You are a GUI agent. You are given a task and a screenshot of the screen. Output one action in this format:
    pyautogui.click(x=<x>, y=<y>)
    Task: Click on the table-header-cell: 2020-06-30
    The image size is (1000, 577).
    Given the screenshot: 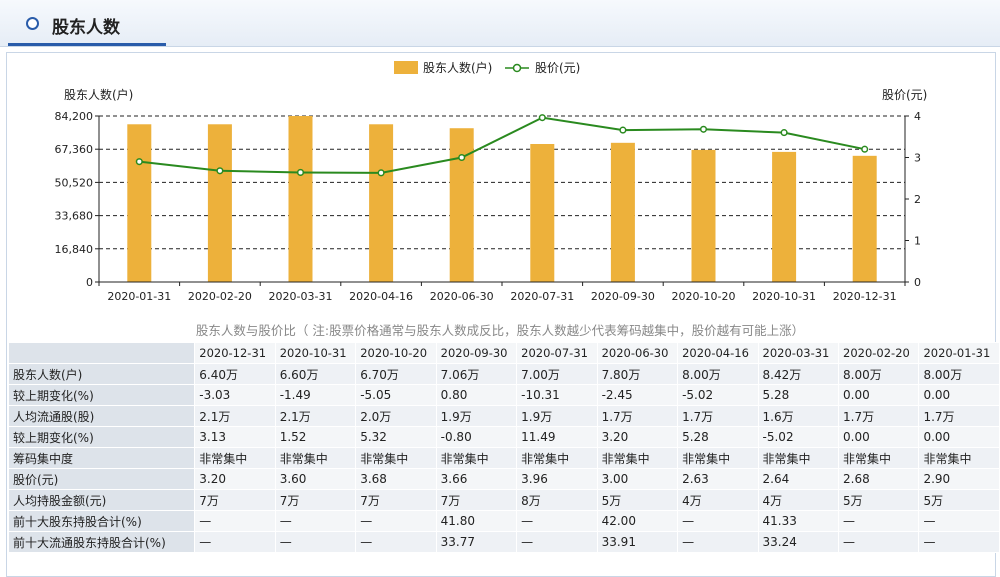 What is the action you would take?
    pyautogui.click(x=637, y=353)
    